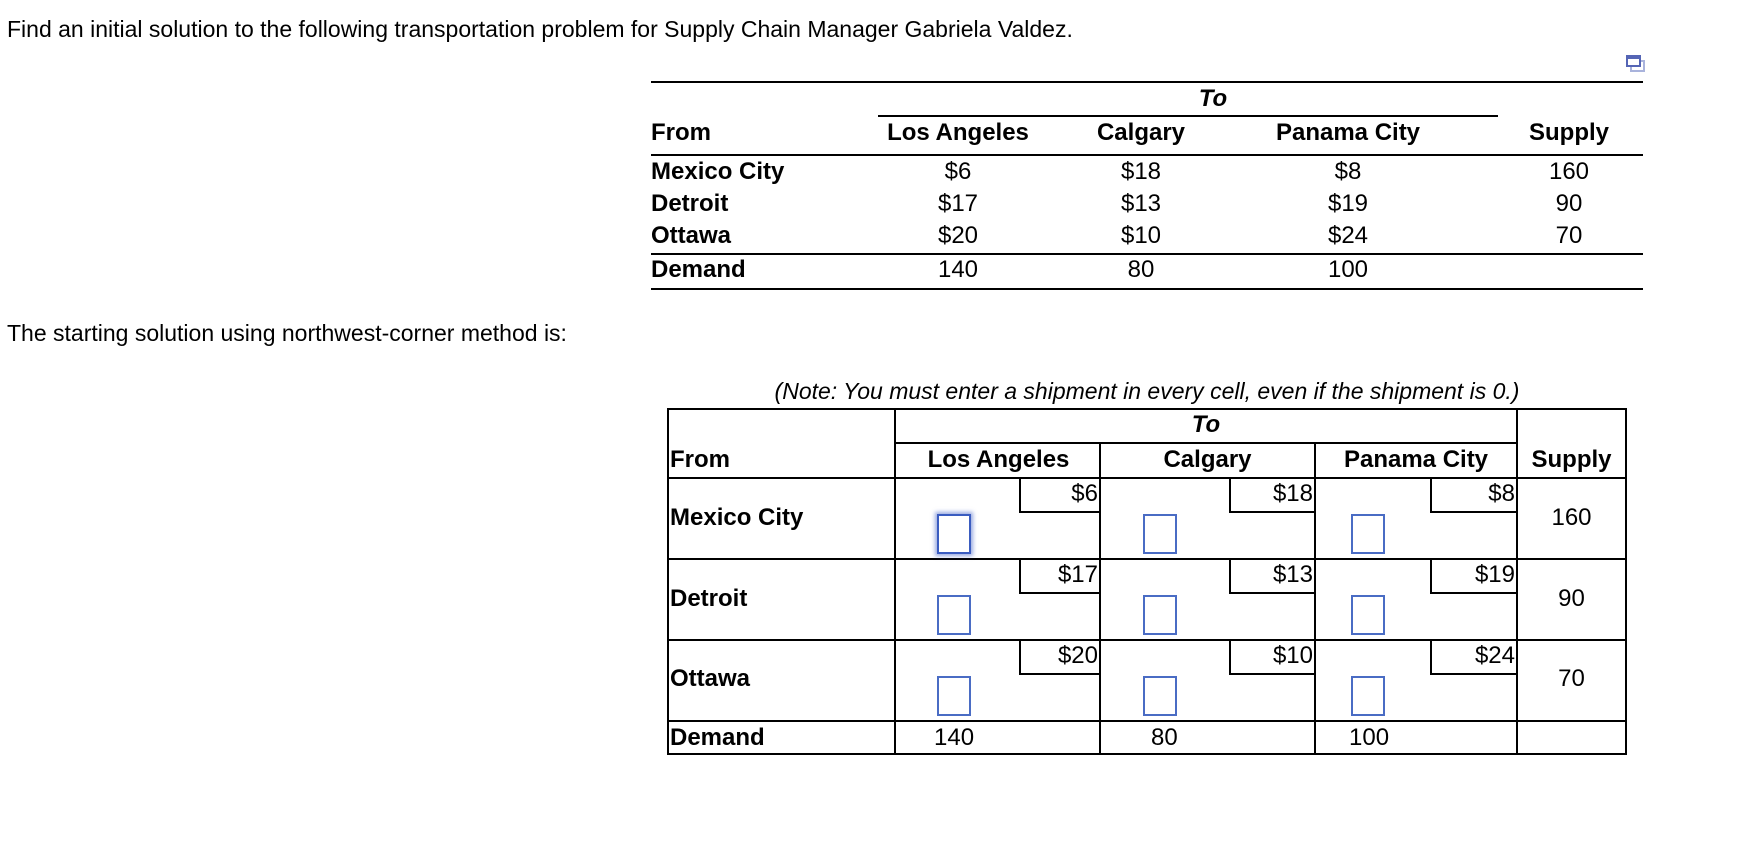 The height and width of the screenshot is (868, 1750). What do you see at coordinates (1271, 496) in the screenshot?
I see `cost-label: $18` at bounding box center [1271, 496].